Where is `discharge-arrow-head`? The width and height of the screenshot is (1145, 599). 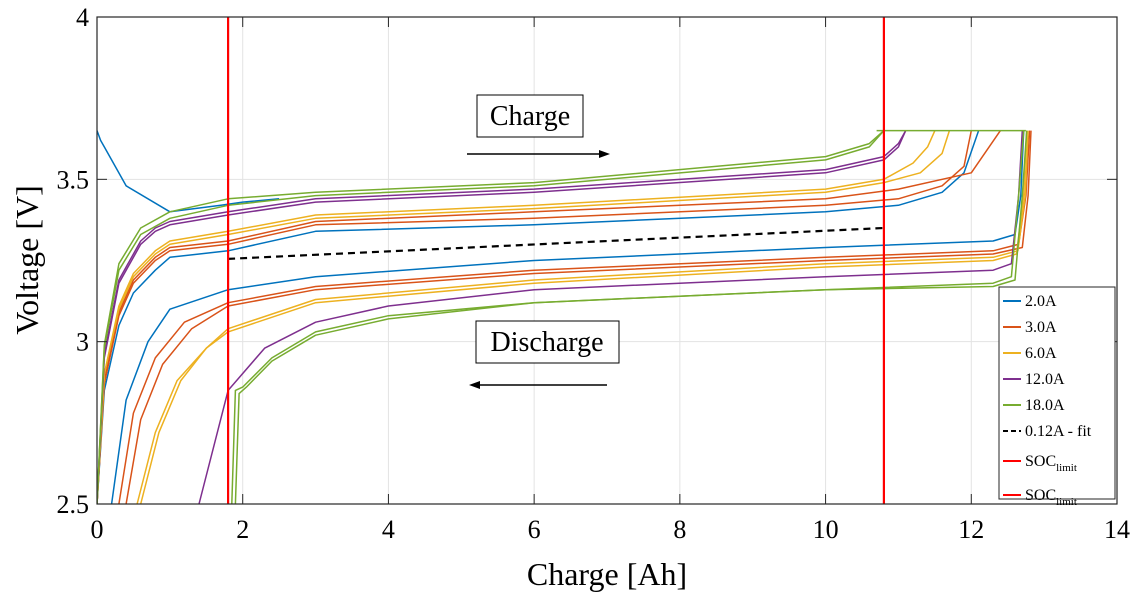
discharge-arrow-head is located at coordinates (474, 385).